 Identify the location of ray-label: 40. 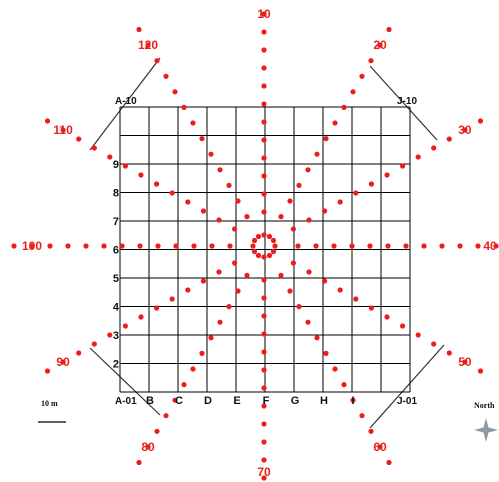
(490, 246).